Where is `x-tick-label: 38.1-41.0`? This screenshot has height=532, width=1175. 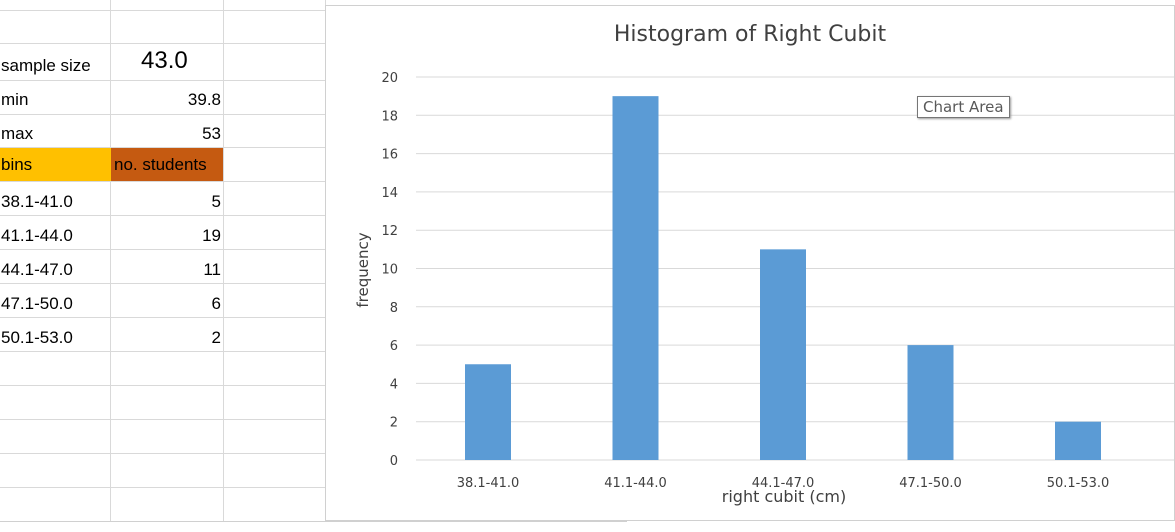
x-tick-label: 38.1-41.0 is located at coordinates (488, 483).